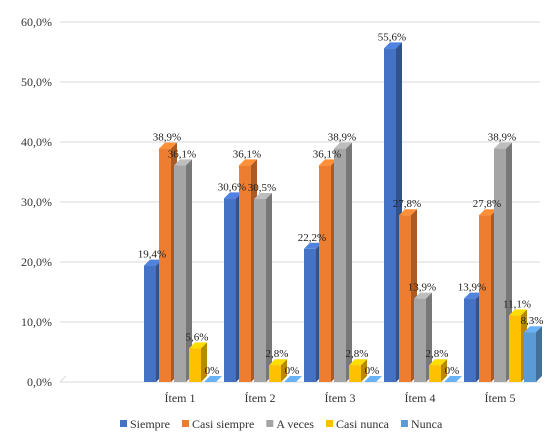 This screenshot has height=446, width=560. What do you see at coordinates (36, 142) in the screenshot?
I see `y-tick-label: 40,0%` at bounding box center [36, 142].